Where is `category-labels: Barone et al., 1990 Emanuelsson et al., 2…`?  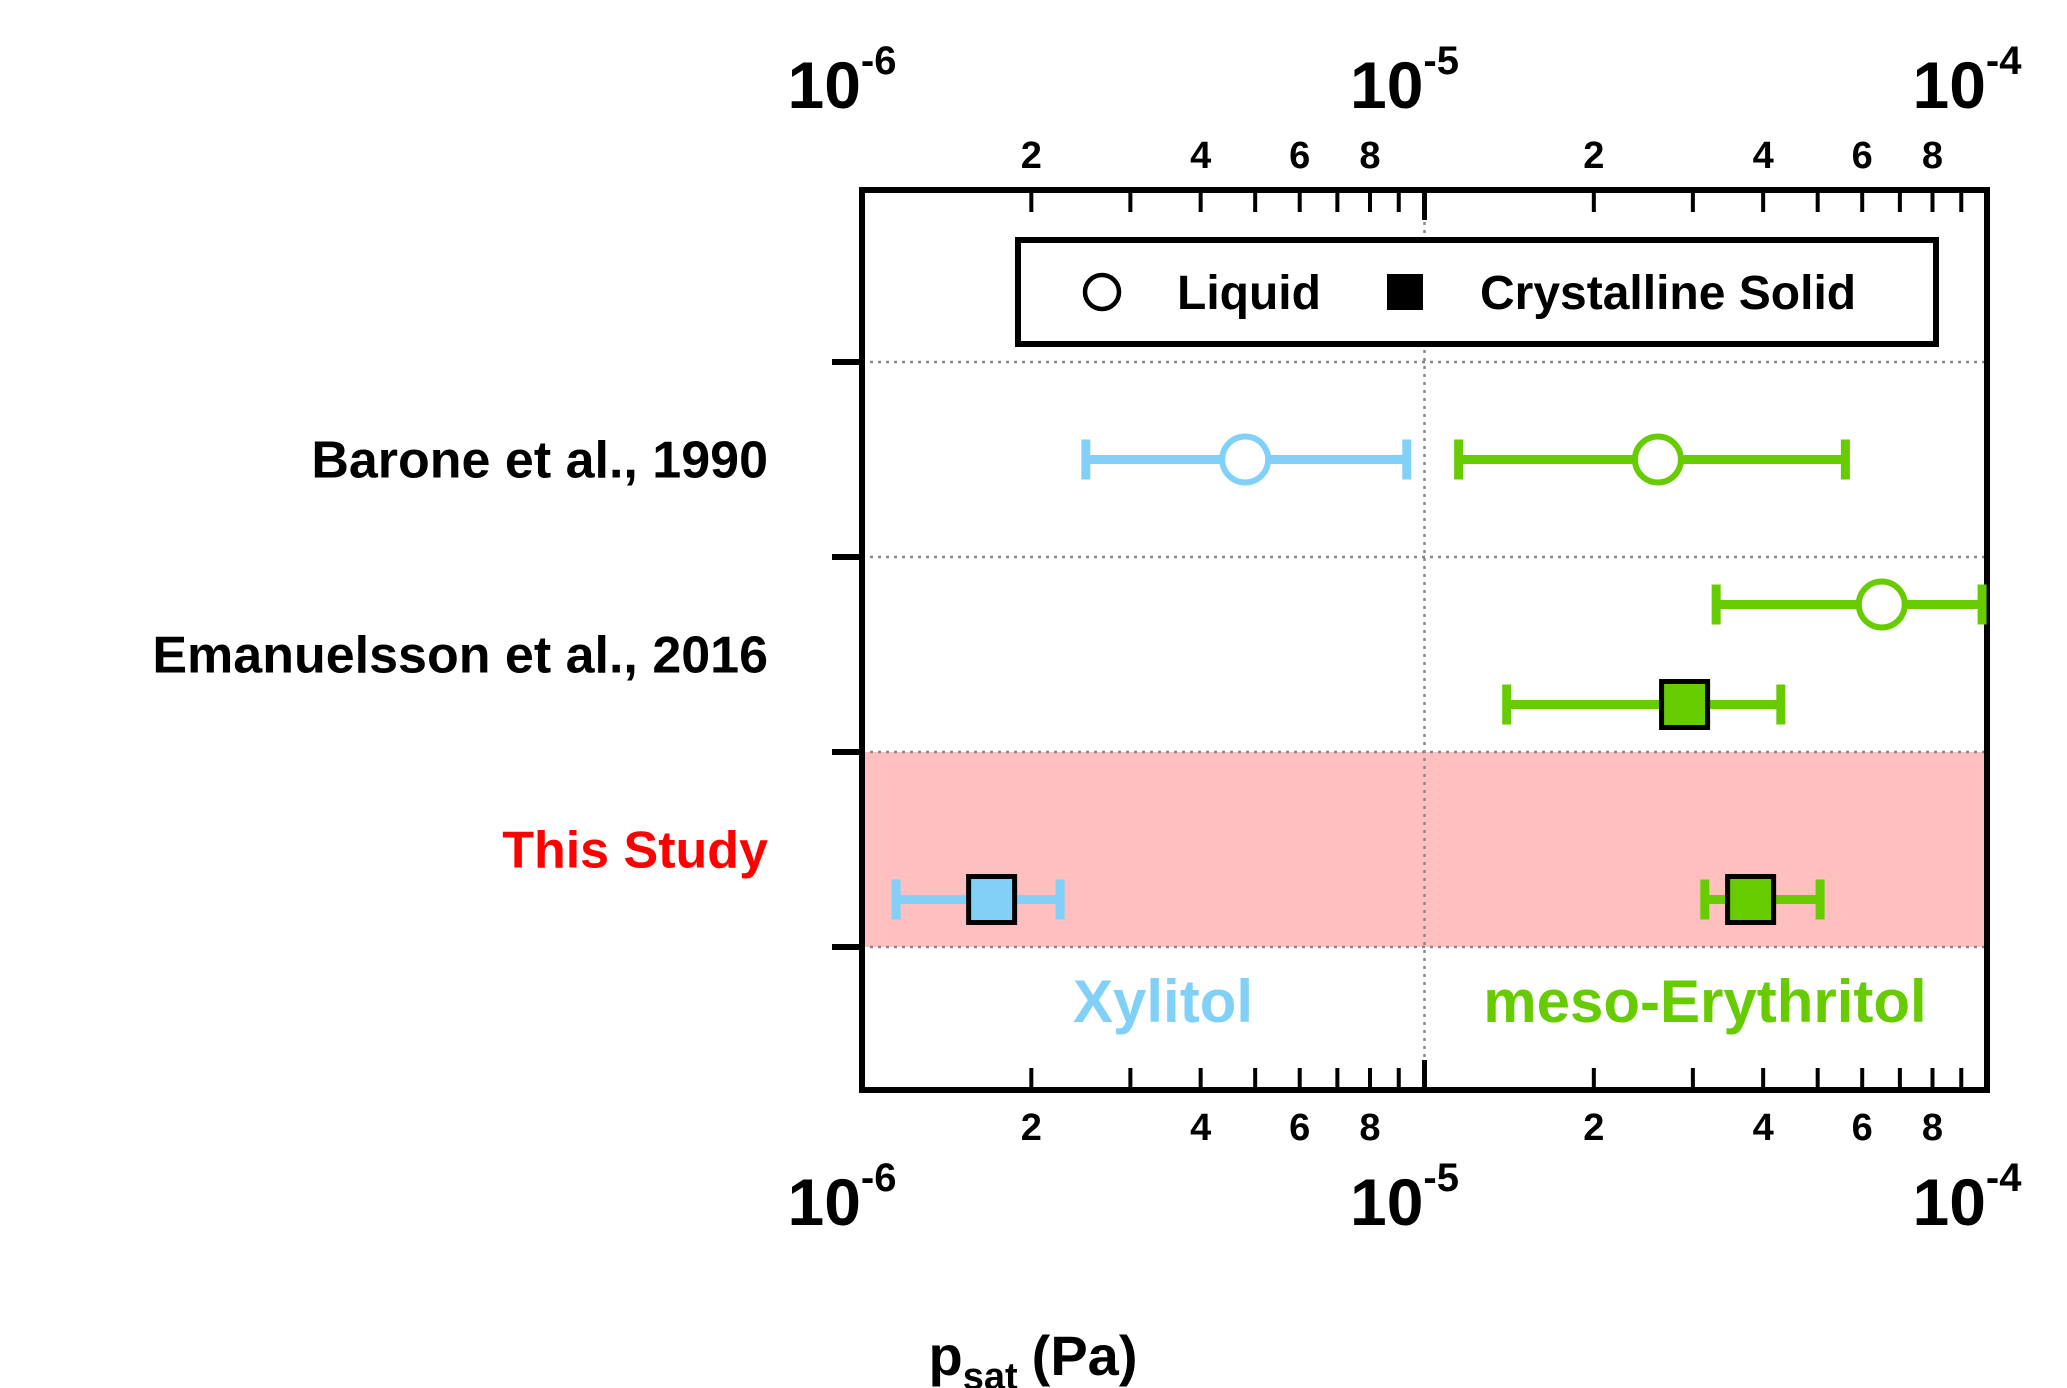 category-labels: Barone et al., 1990 Emanuelsson et al., 2… is located at coordinates (460, 656).